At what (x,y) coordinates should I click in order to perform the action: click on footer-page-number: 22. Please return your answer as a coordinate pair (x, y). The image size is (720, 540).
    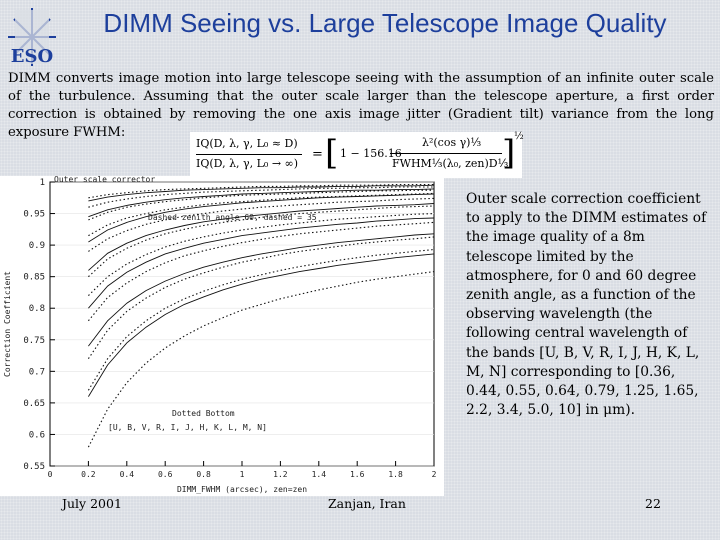
    Looking at the image, I should click on (653, 503).